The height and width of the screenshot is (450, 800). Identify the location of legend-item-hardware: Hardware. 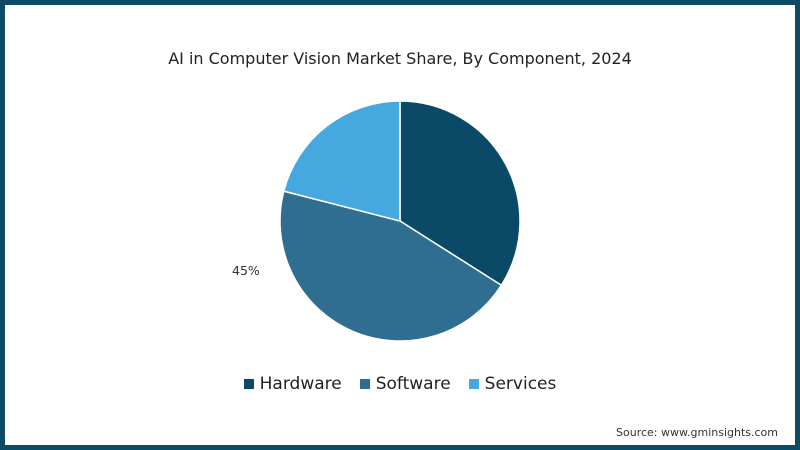
(292, 384).